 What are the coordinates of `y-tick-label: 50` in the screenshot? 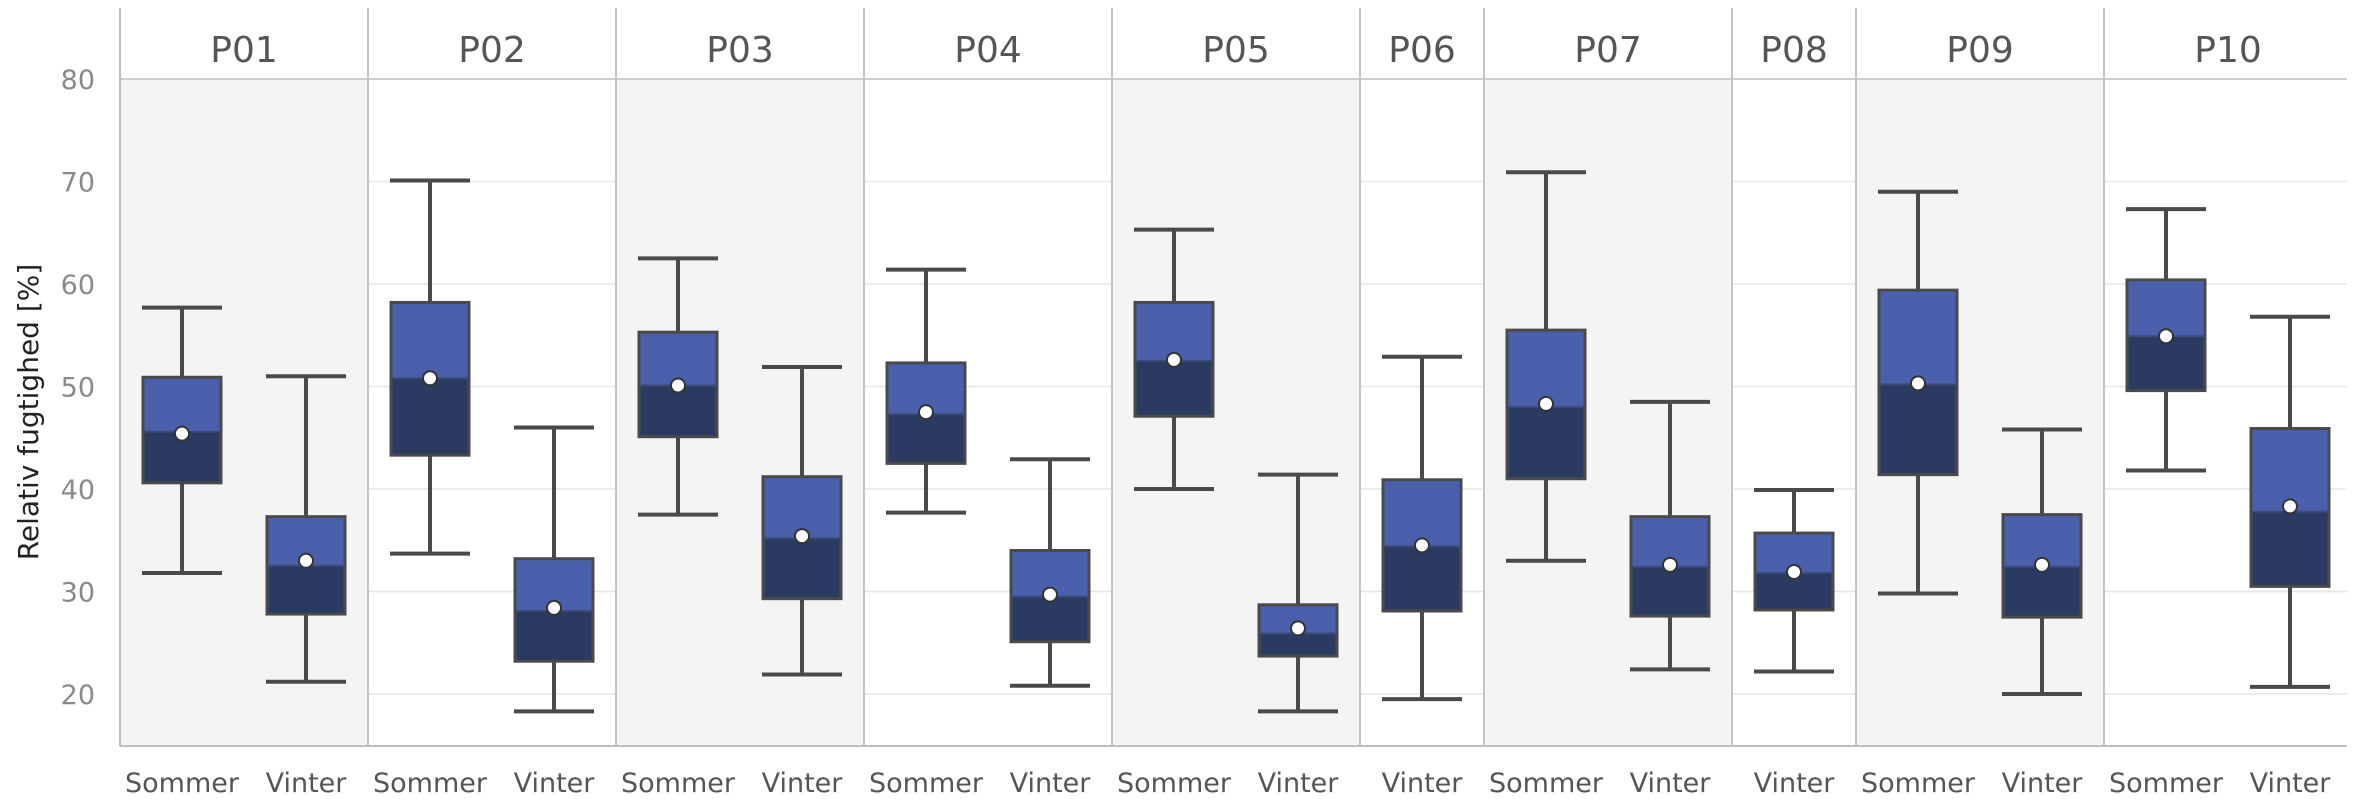 It's located at (78, 388).